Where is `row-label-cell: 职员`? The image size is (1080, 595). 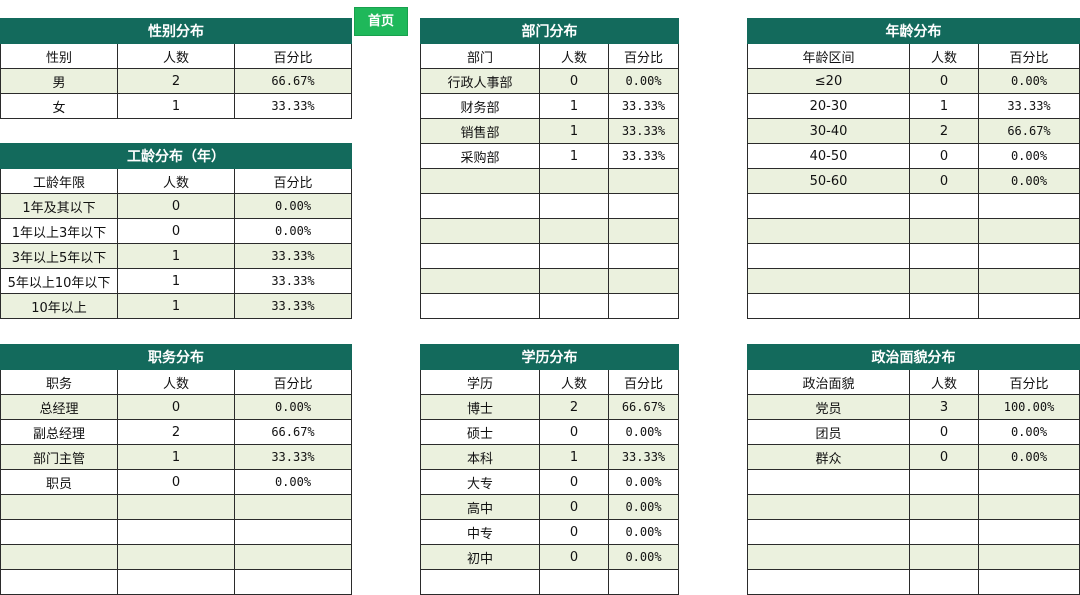 row-label-cell: 职员 is located at coordinates (59, 482).